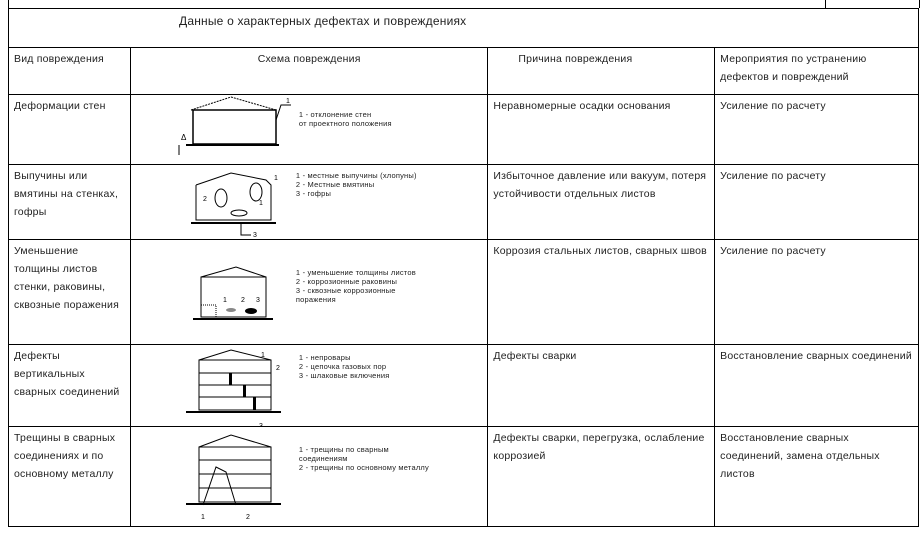 Image resolution: width=924 pixels, height=541 pixels. Describe the element at coordinates (601, 71) in the screenshot. I see `header-cause: Причина повреждения` at that location.